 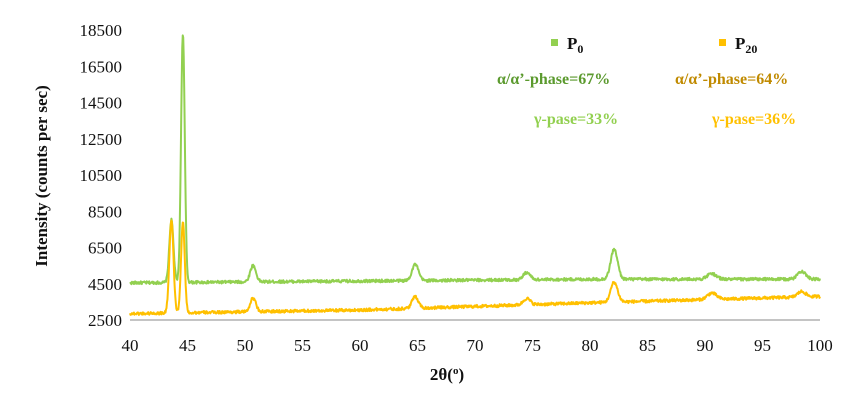 I want to click on annotation-p20-alpha-phase: α/α’-phase=64%, so click(x=731, y=79).